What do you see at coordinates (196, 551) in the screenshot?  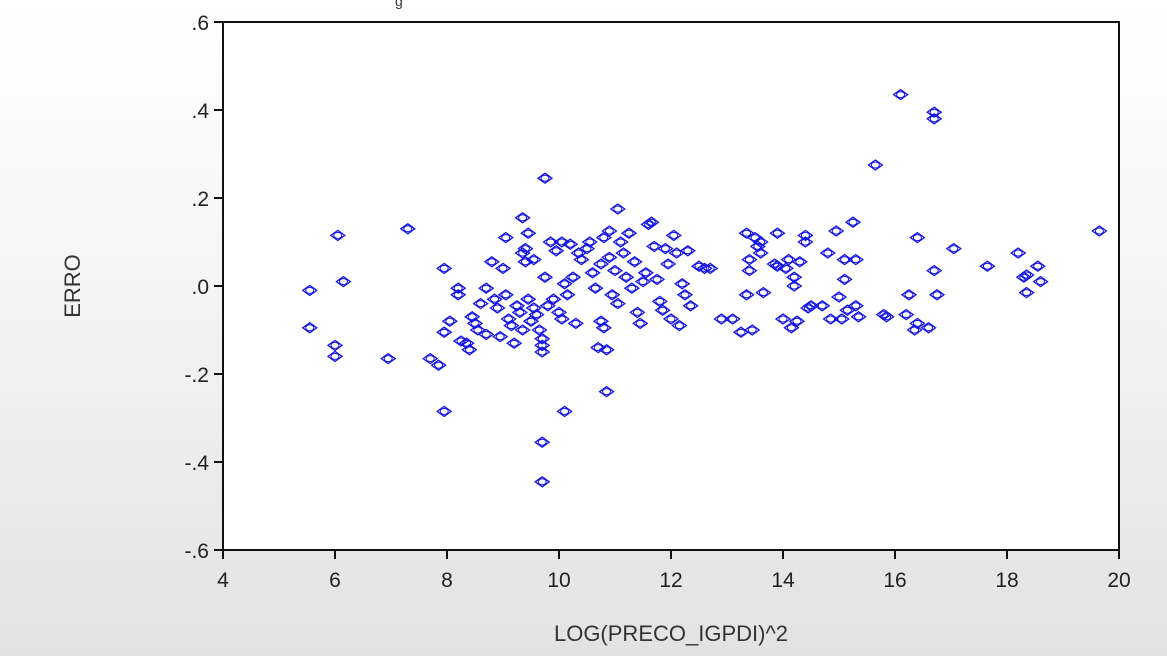 I see `y-tick-label: -.6` at bounding box center [196, 551].